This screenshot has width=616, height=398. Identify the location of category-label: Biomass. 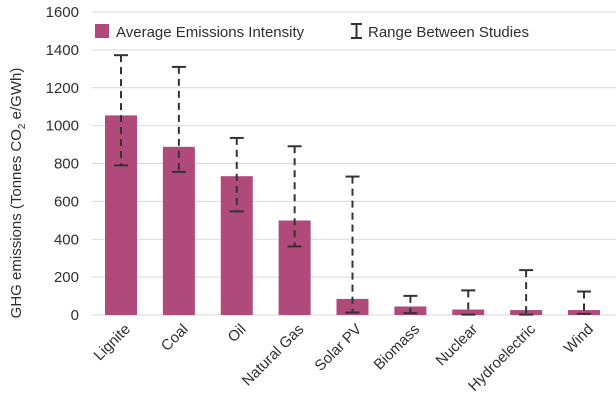
(397, 347).